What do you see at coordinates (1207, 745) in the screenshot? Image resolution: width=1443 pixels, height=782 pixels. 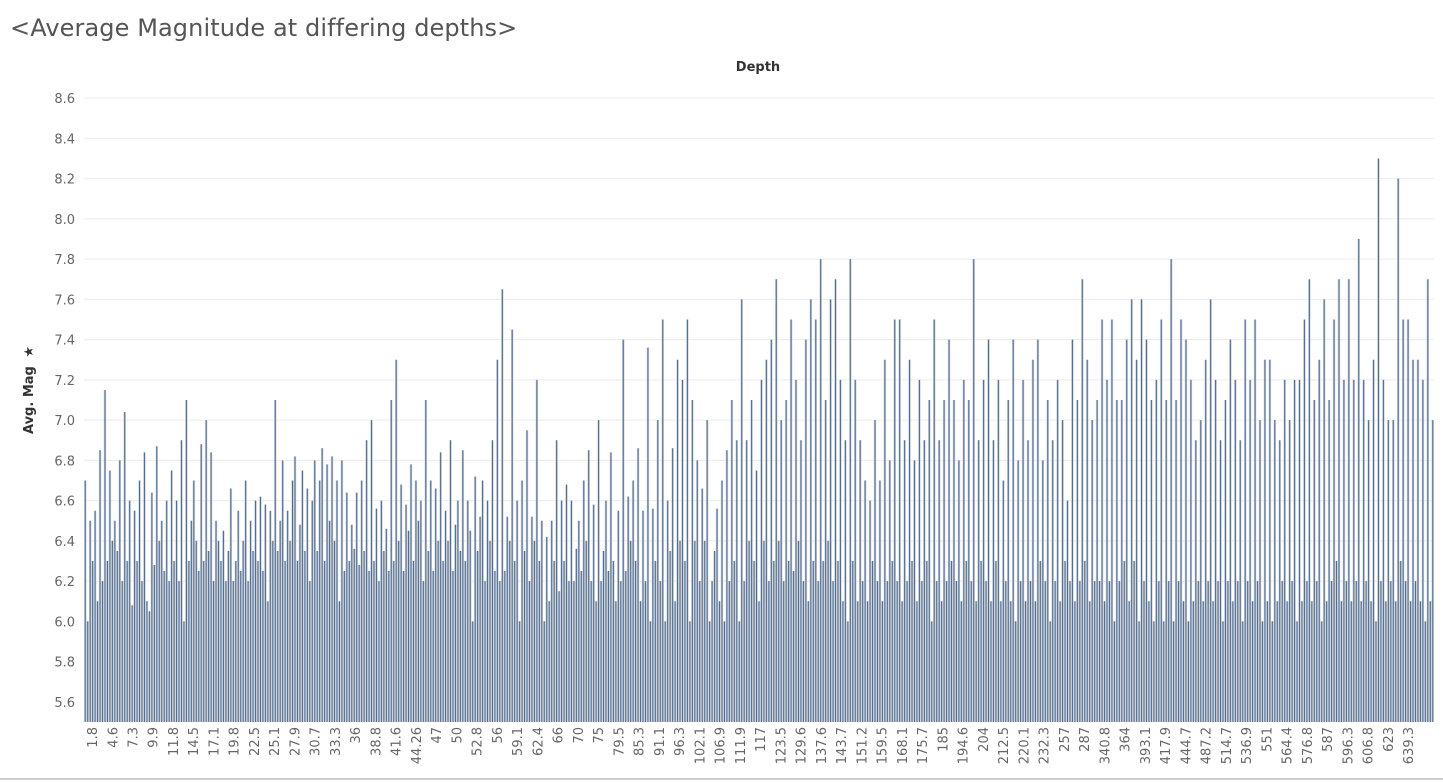 I see `x-tick-label: 487.2` at bounding box center [1207, 745].